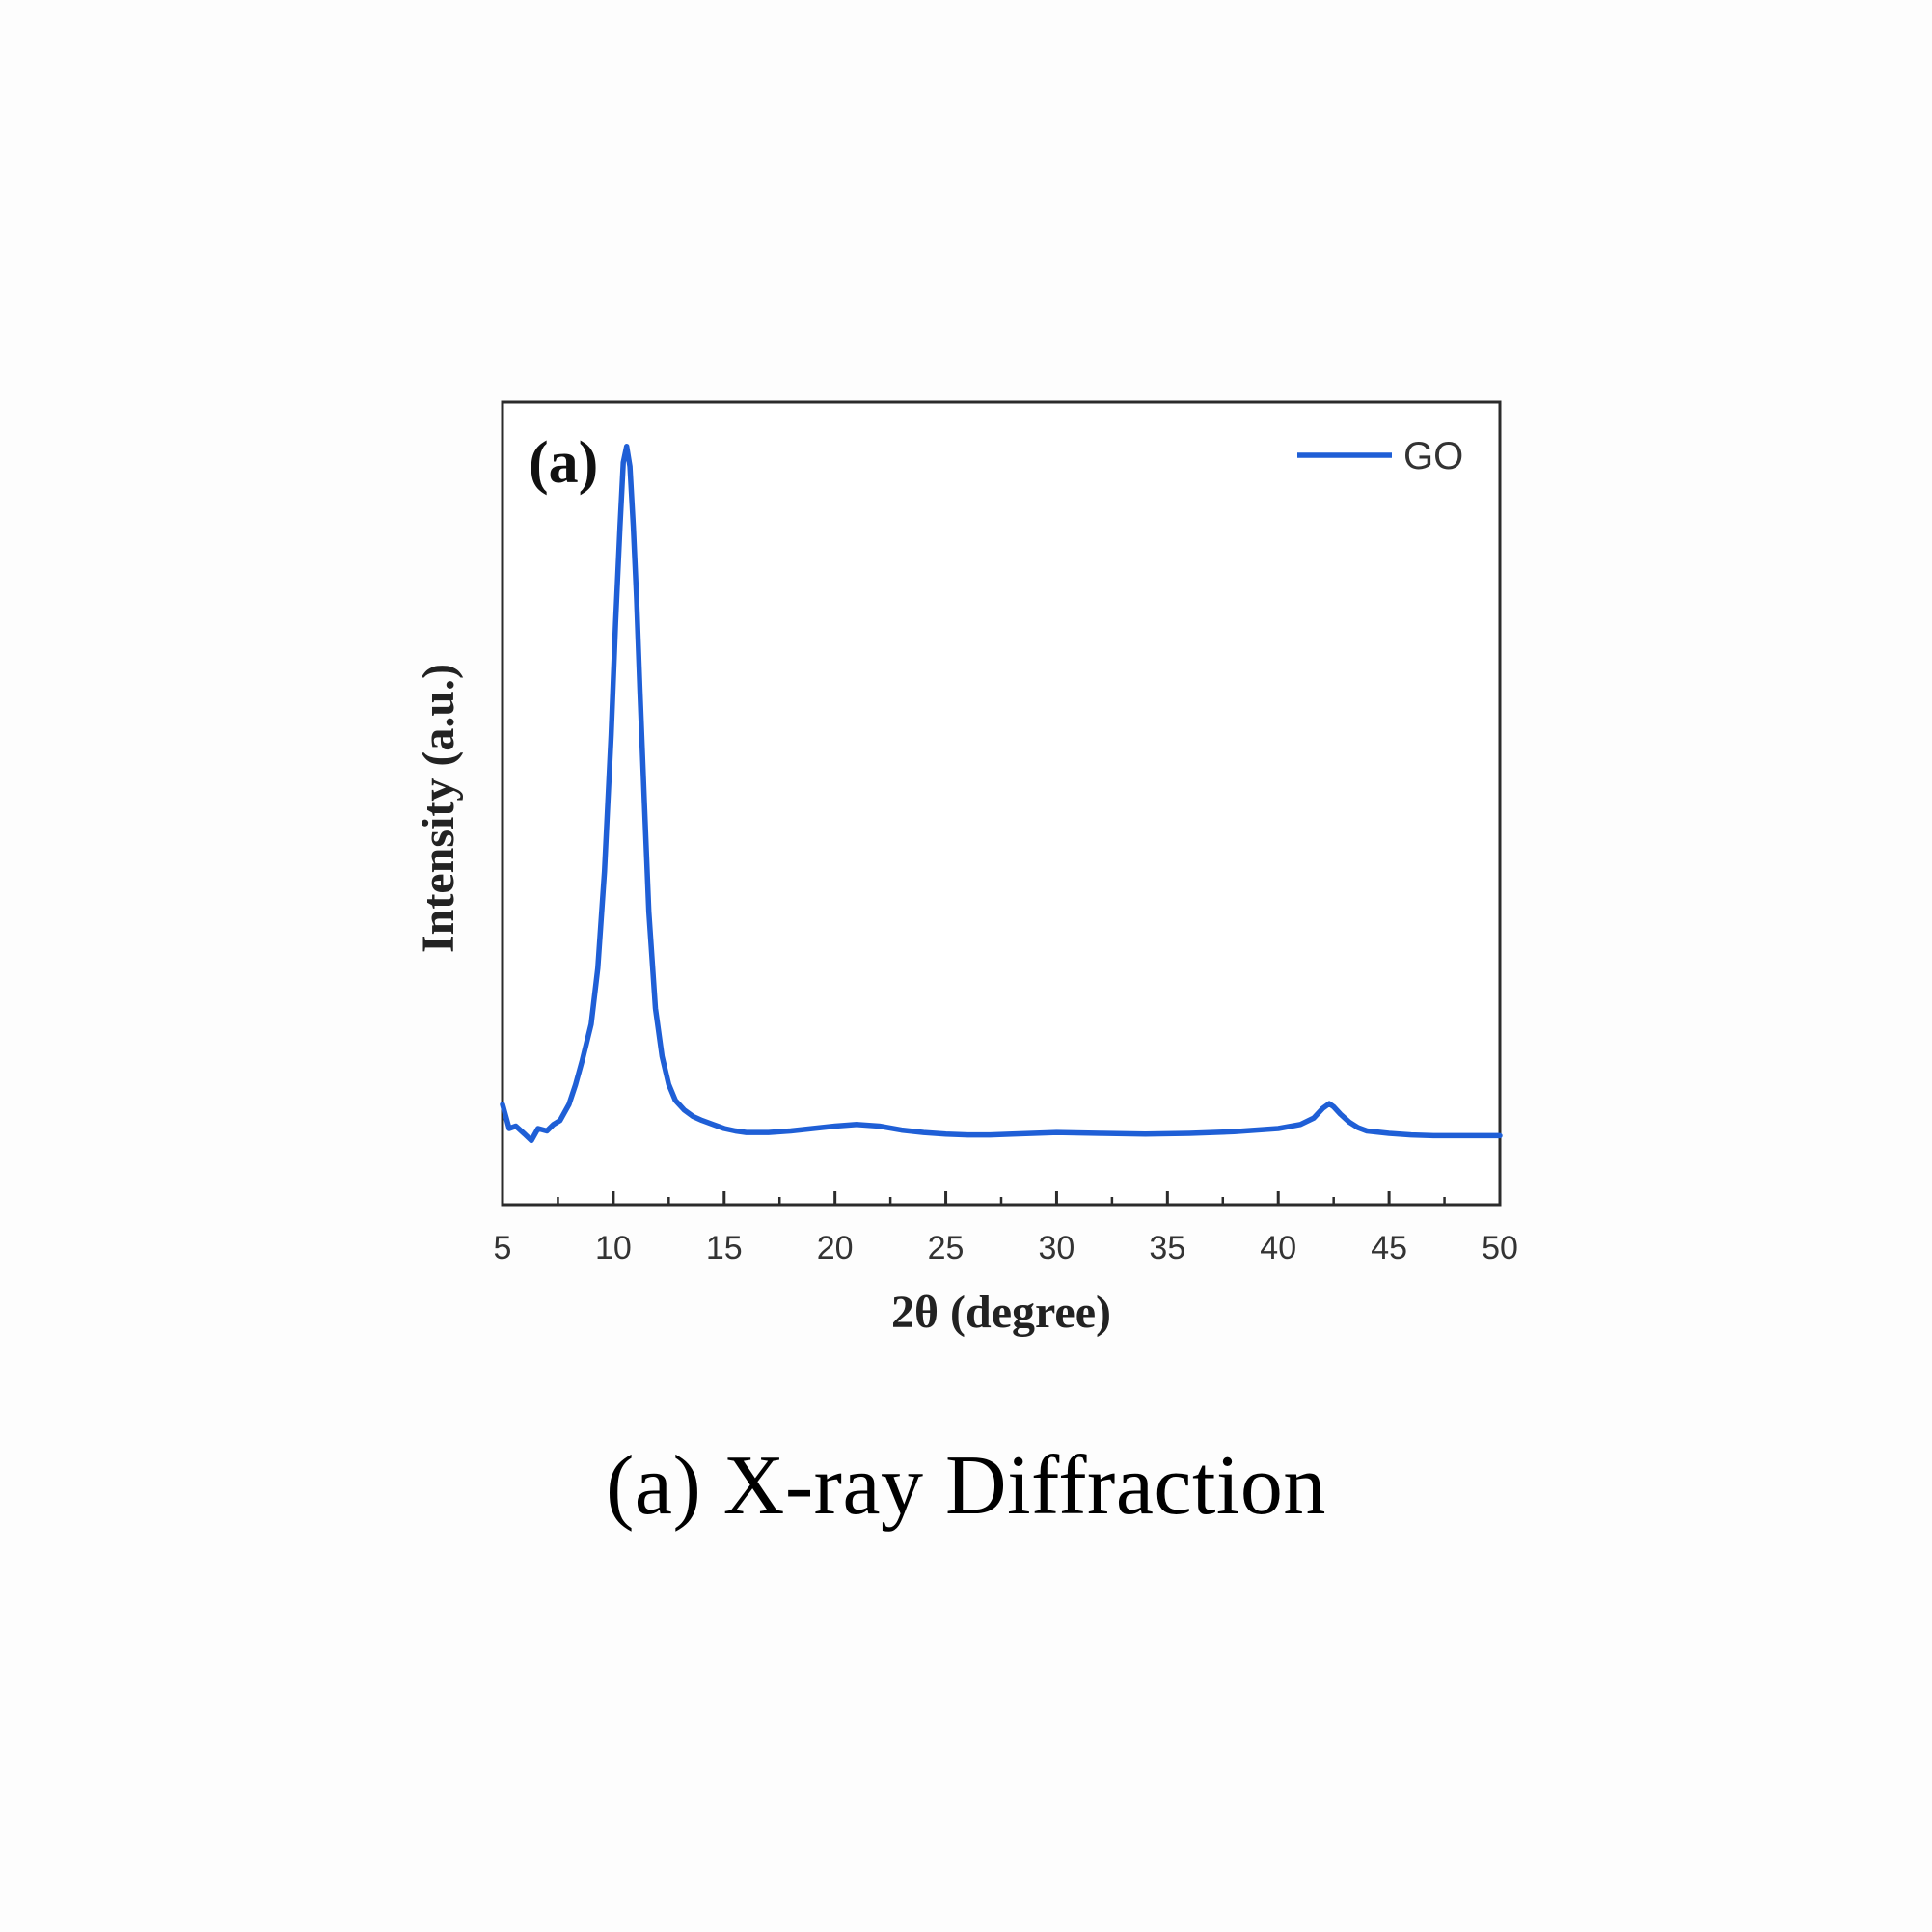 This screenshot has height=1932, width=1932. What do you see at coordinates (1278, 1248) in the screenshot?
I see `x-tick-label: 40` at bounding box center [1278, 1248].